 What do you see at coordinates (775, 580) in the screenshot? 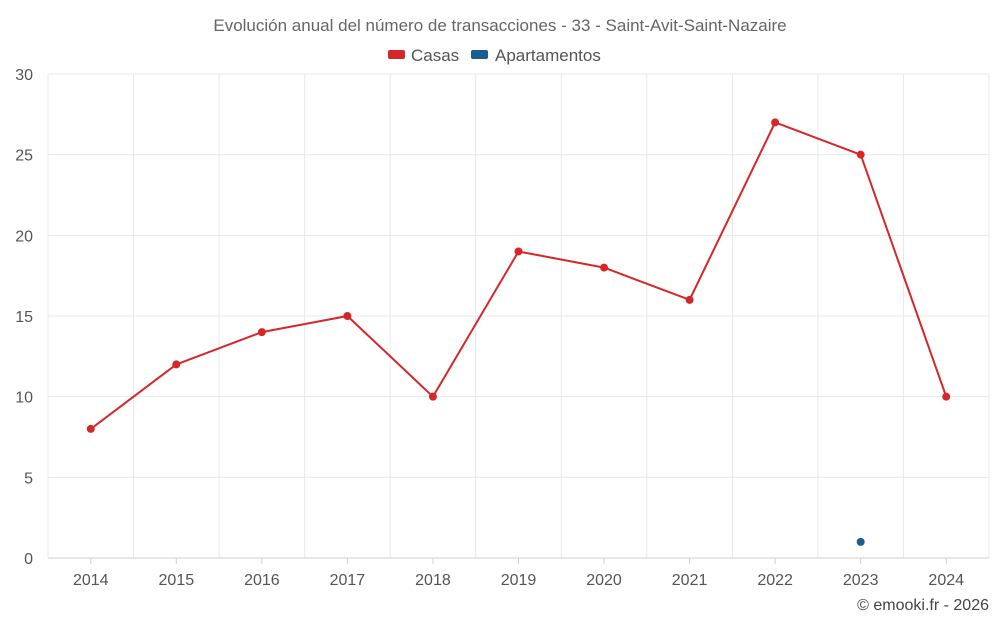
I see `x-tick-label: 2022` at bounding box center [775, 580].